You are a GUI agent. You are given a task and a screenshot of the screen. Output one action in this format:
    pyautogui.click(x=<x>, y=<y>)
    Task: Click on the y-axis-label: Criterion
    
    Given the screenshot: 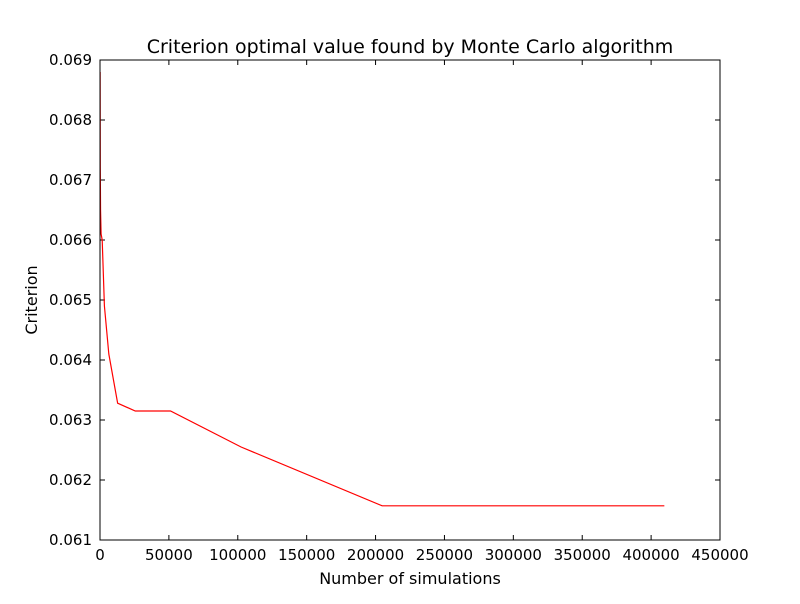 What is the action you would take?
    pyautogui.click(x=31, y=299)
    